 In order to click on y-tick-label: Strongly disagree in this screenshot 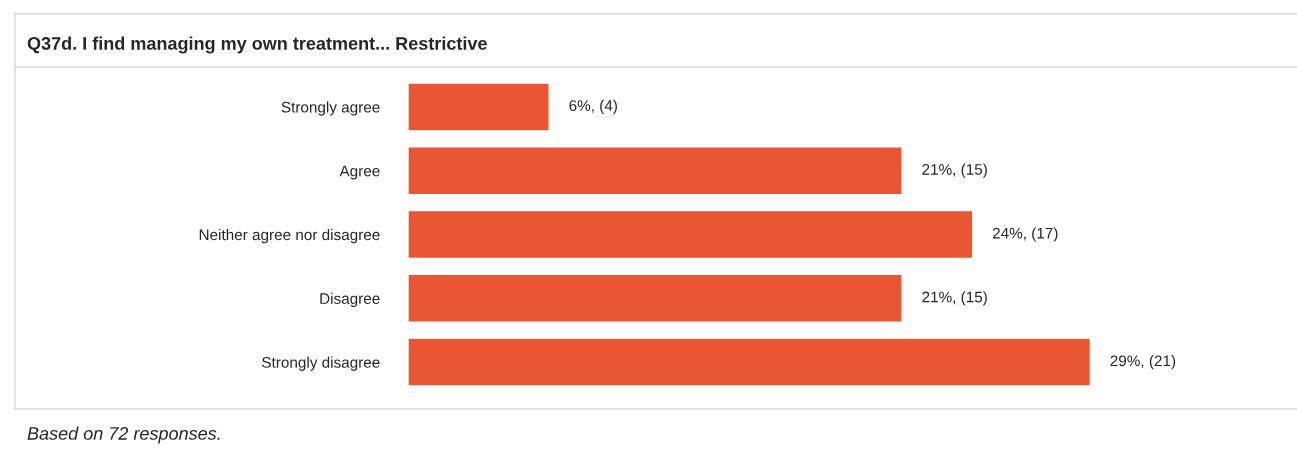, I will do `click(321, 363)`.